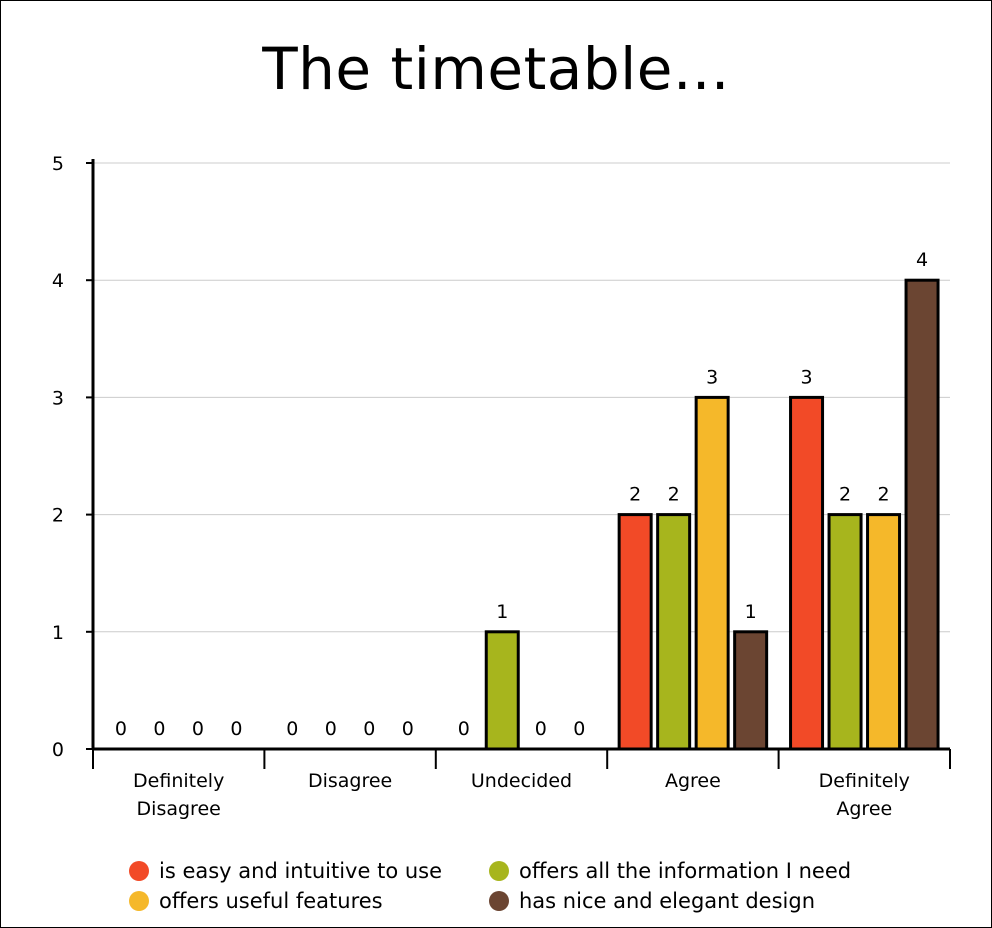  Describe the element at coordinates (58, 750) in the screenshot. I see `y-tick-label: 0` at that location.